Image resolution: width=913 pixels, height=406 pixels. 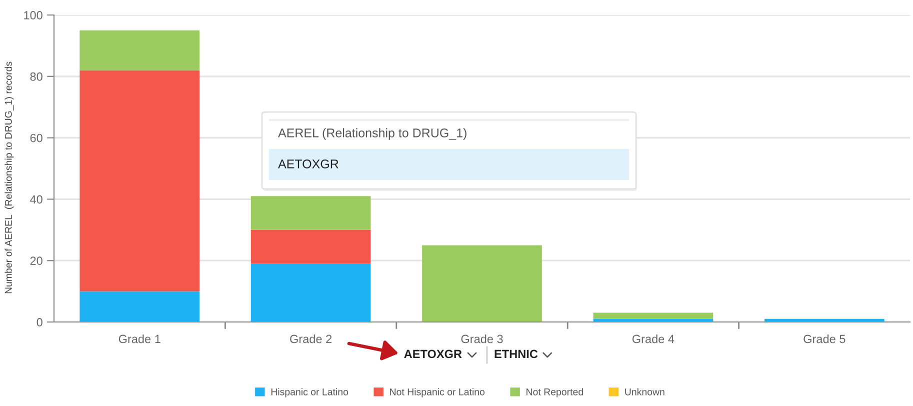 I want to click on annotation: AETOXGR, so click(x=308, y=164).